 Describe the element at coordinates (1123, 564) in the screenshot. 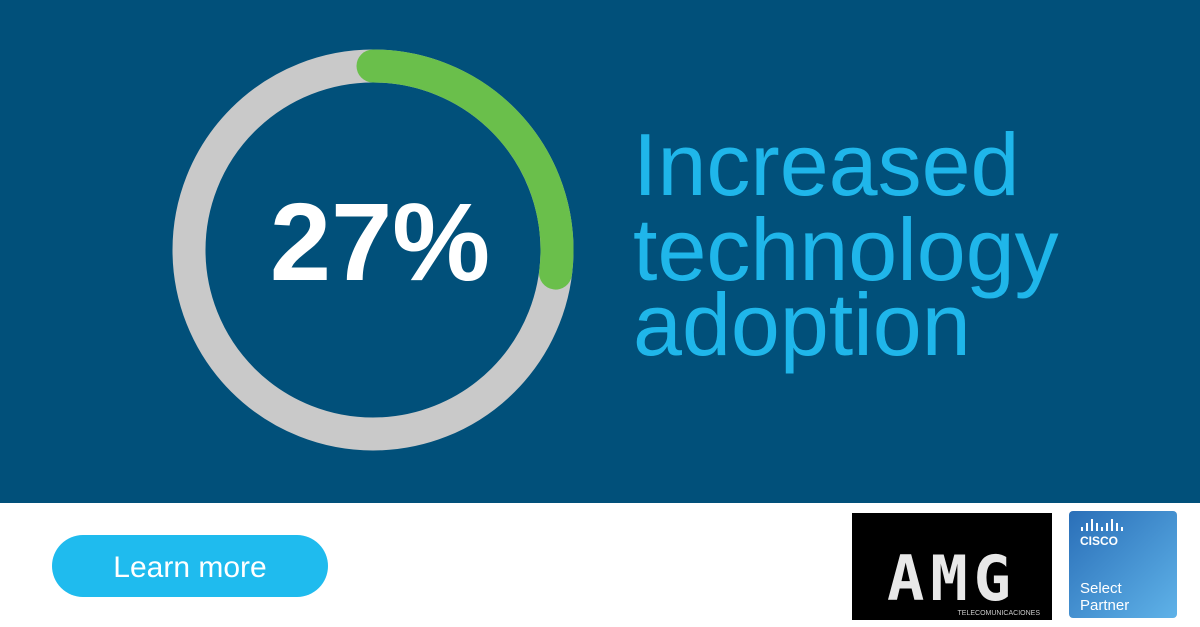

I see `cisco-logo` at that location.